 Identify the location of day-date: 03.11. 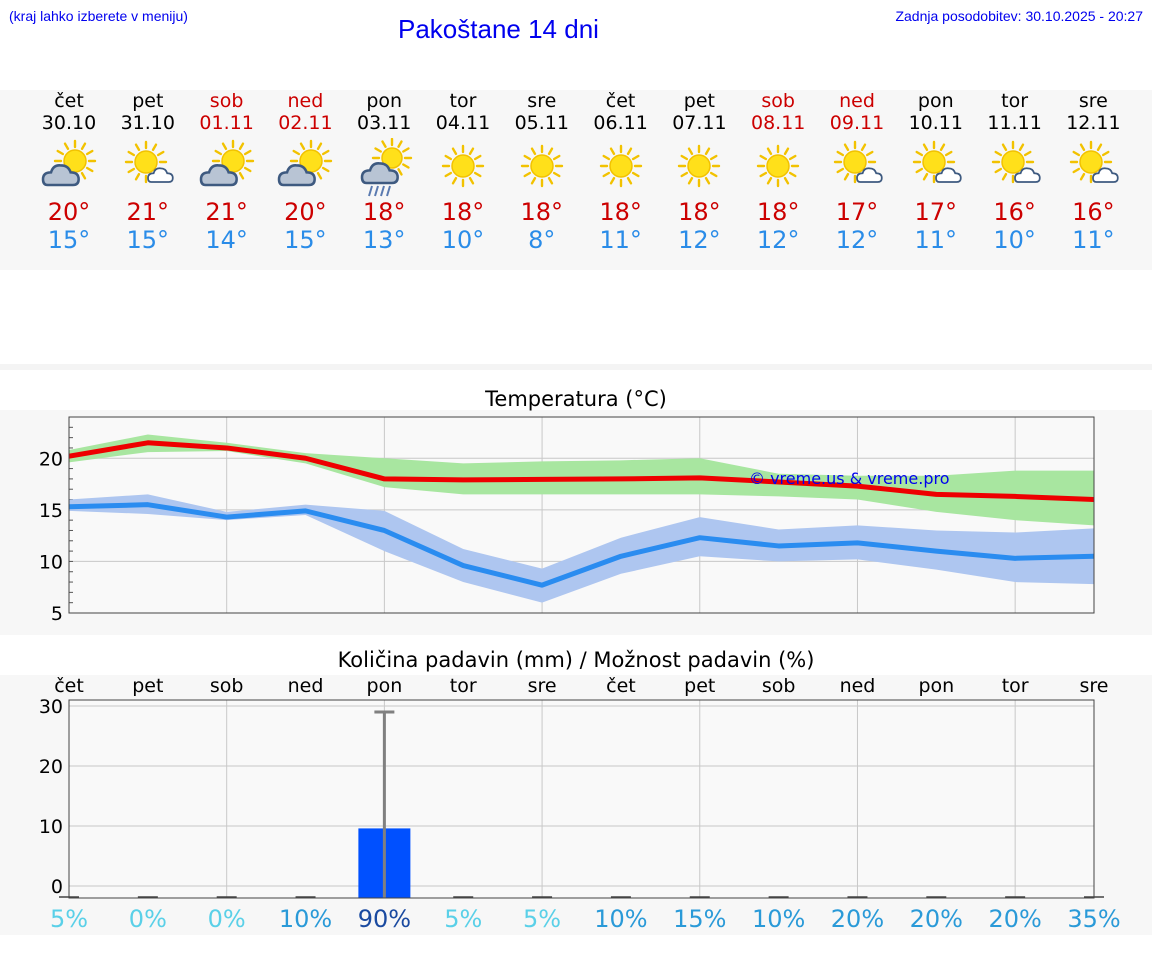
(384, 123).